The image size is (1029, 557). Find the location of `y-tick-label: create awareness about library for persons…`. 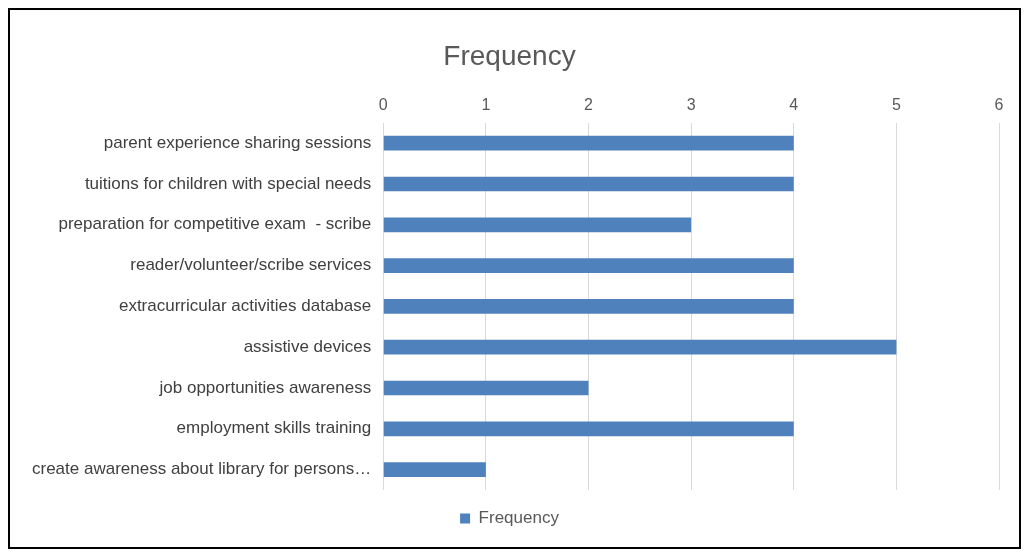

y-tick-label: create awareness about library for persons… is located at coordinates (201, 469).